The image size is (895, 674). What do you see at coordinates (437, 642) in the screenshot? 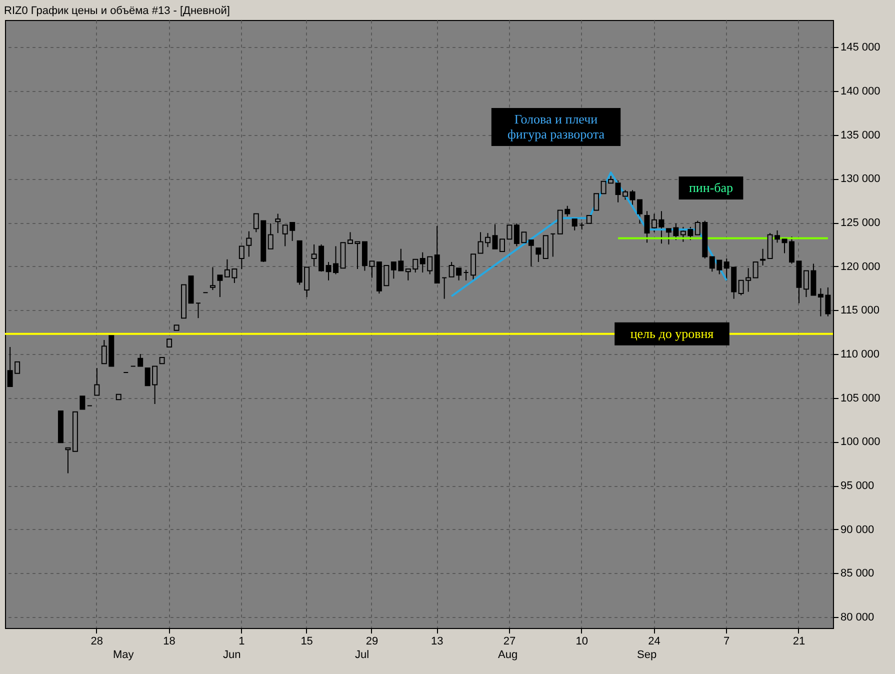
I see `x-tick-label: 13` at bounding box center [437, 642].